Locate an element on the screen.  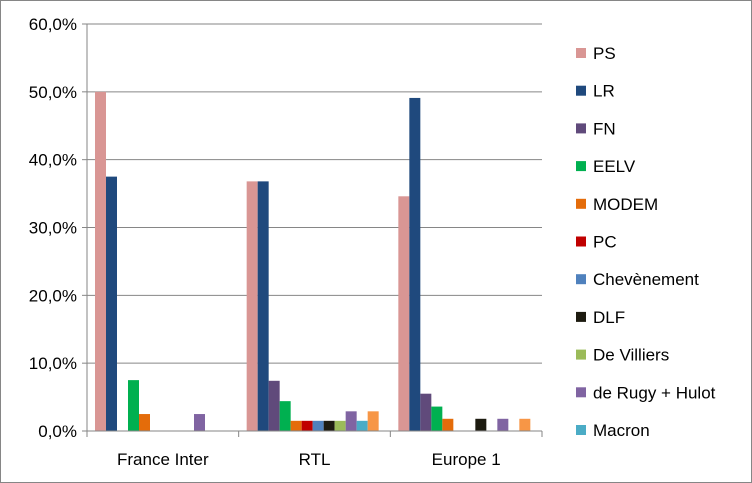
x-axis-ticks: France Inter RTL Europe 1 is located at coordinates (309, 459).